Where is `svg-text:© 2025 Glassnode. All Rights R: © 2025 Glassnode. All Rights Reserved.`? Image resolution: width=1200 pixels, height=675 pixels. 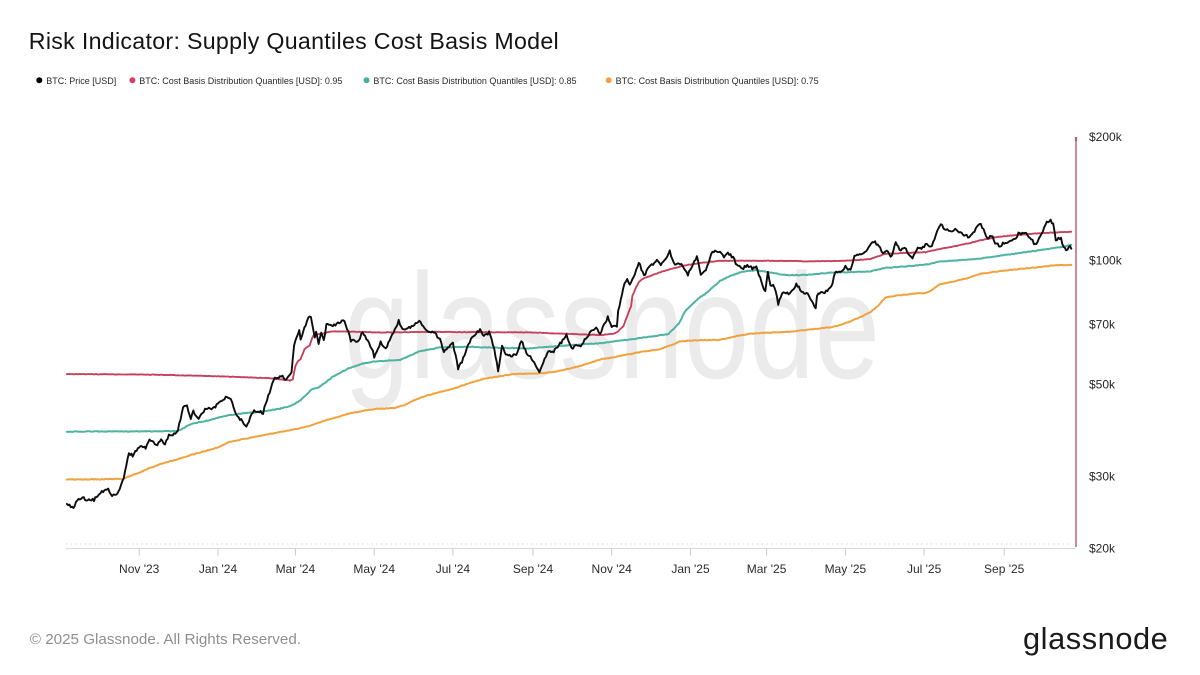 svg-text:© 2025 Glassnode. All Rights R: © 2025 Glassnode. All Rights Reserved. is located at coordinates (165, 639).